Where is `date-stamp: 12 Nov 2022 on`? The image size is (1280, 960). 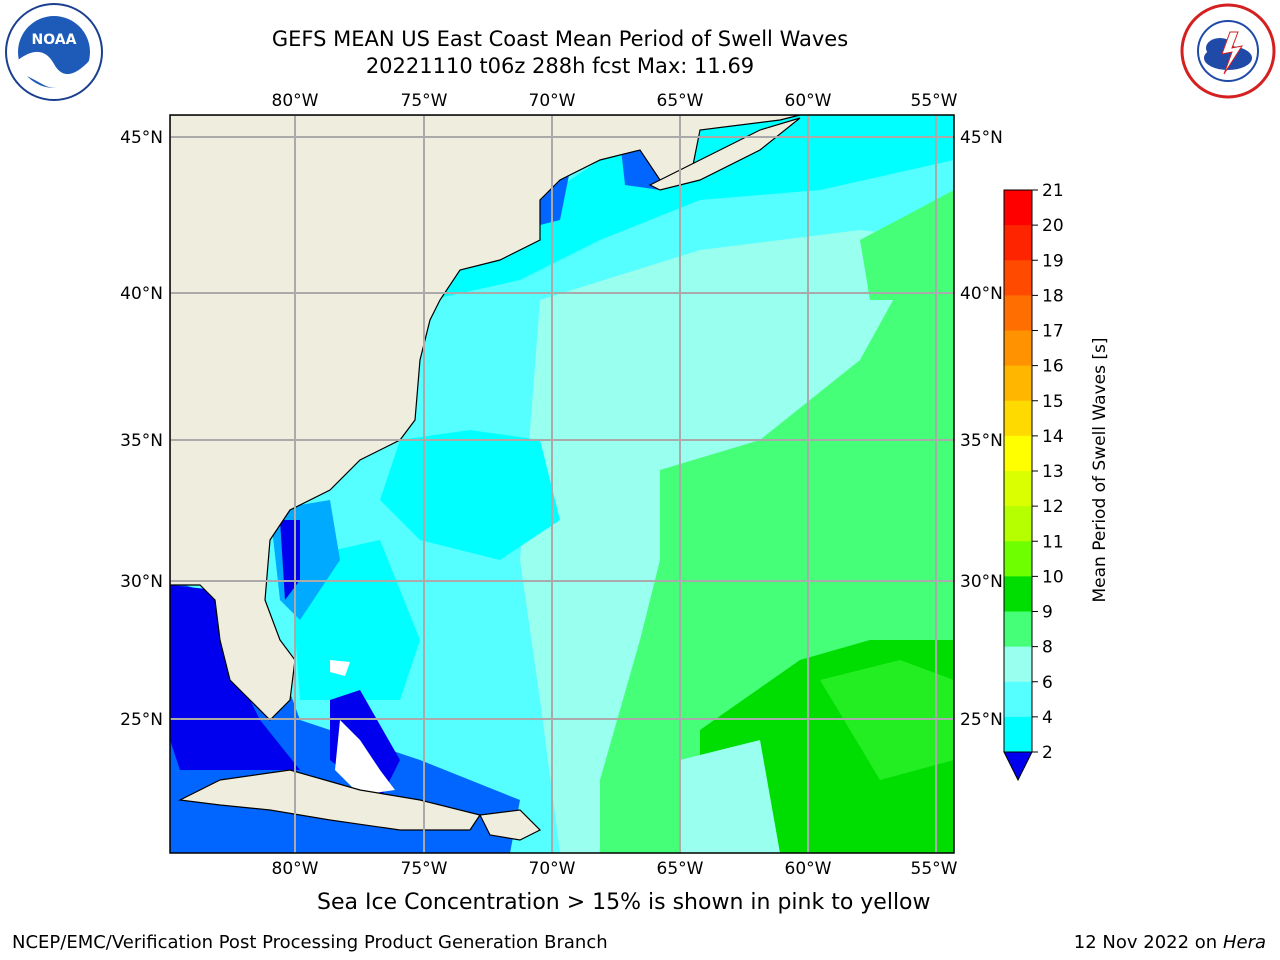 date-stamp: 12 Nov 2022 on is located at coordinates (1145, 942).